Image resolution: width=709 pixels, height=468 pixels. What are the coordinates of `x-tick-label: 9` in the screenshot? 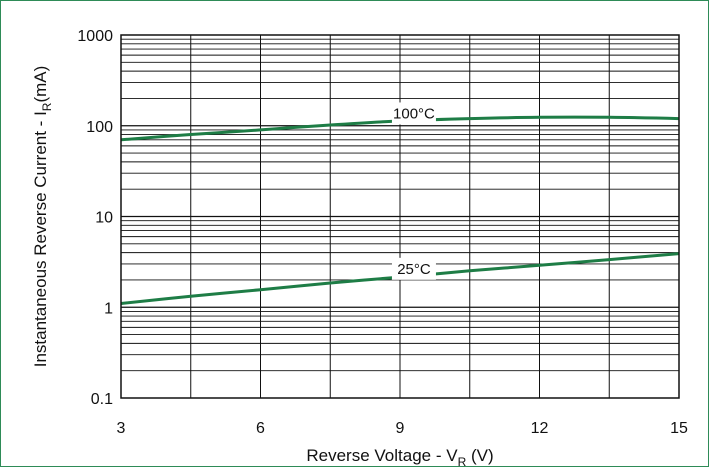 It's located at (400, 428).